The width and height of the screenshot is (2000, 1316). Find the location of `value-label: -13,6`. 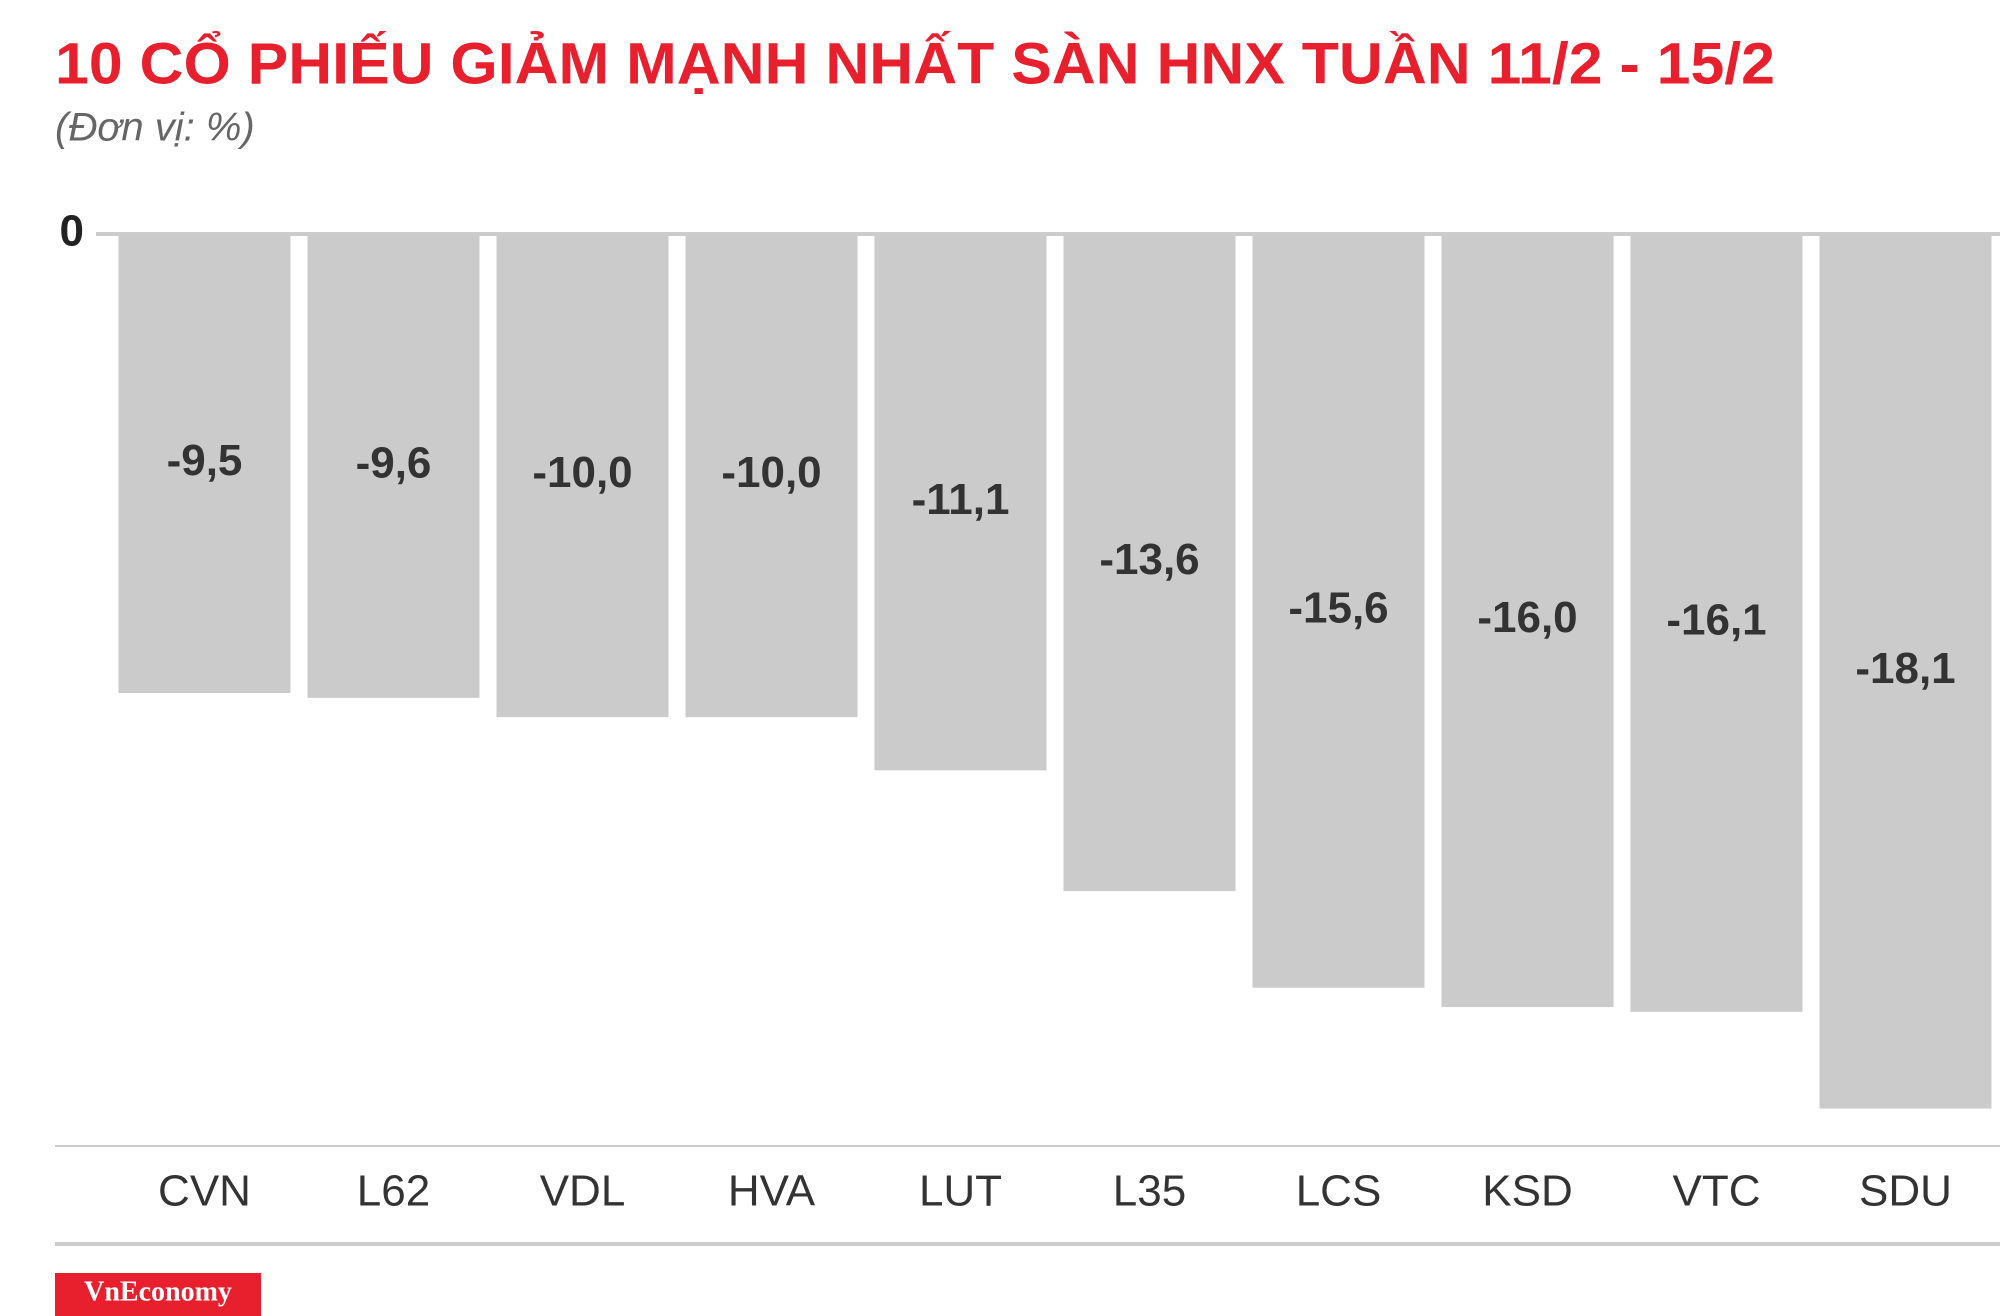

value-label: -13,6 is located at coordinates (1149, 559).